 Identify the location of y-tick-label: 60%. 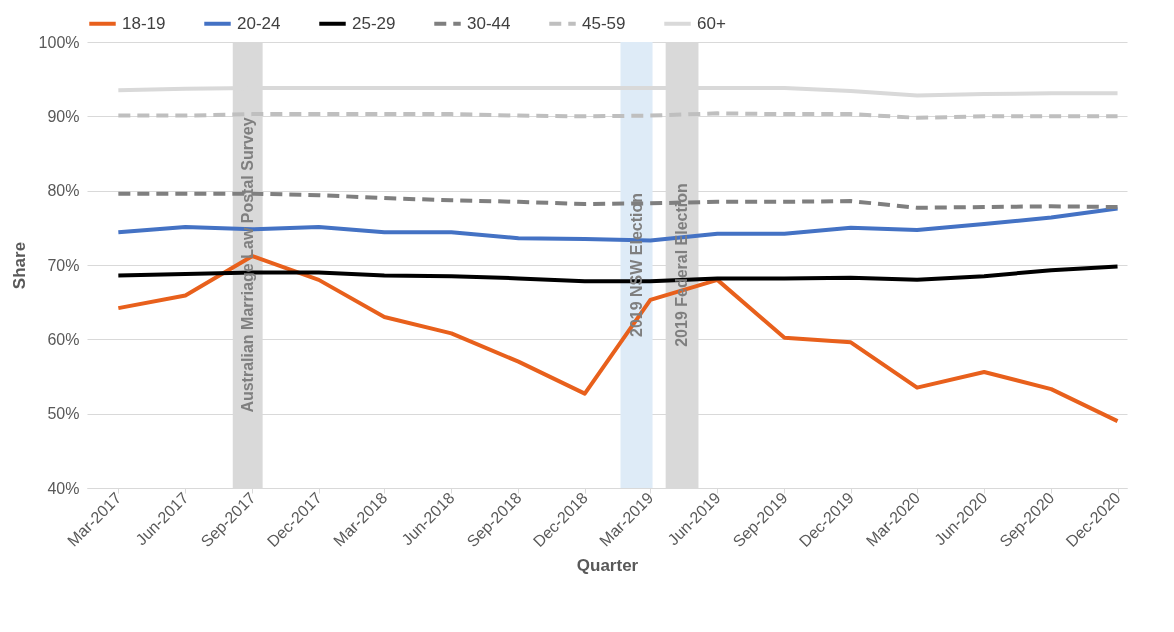
(63, 339).